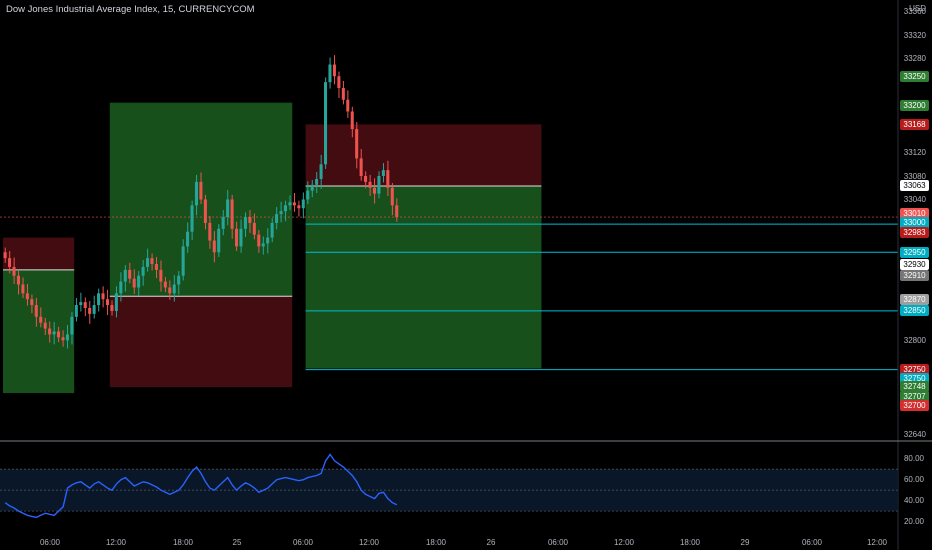 The height and width of the screenshot is (550, 932). I want to click on time-tick-label: 26, so click(491, 542).